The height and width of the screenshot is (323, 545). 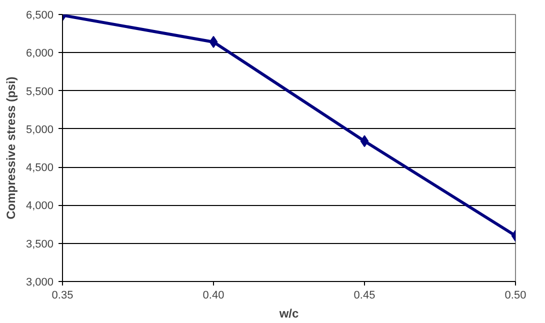 What do you see at coordinates (40, 244) in the screenshot?
I see `y-tick-label: 3,500` at bounding box center [40, 244].